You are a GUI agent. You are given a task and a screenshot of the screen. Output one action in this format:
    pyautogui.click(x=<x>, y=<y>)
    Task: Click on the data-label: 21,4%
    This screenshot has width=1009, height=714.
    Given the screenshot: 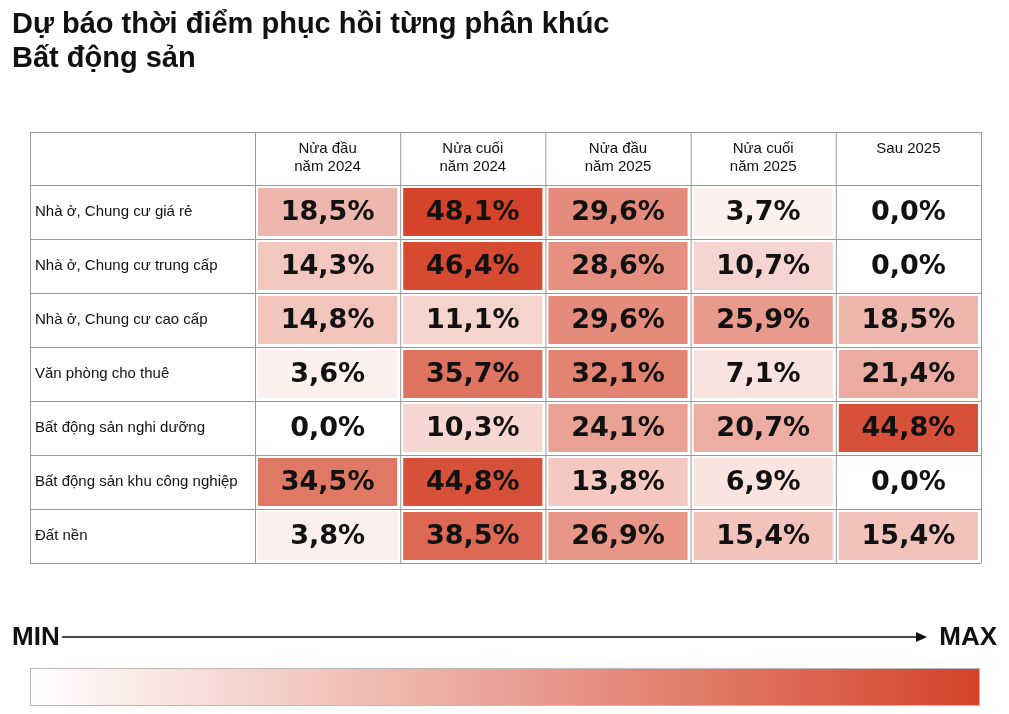 What is the action you would take?
    pyautogui.click(x=908, y=373)
    